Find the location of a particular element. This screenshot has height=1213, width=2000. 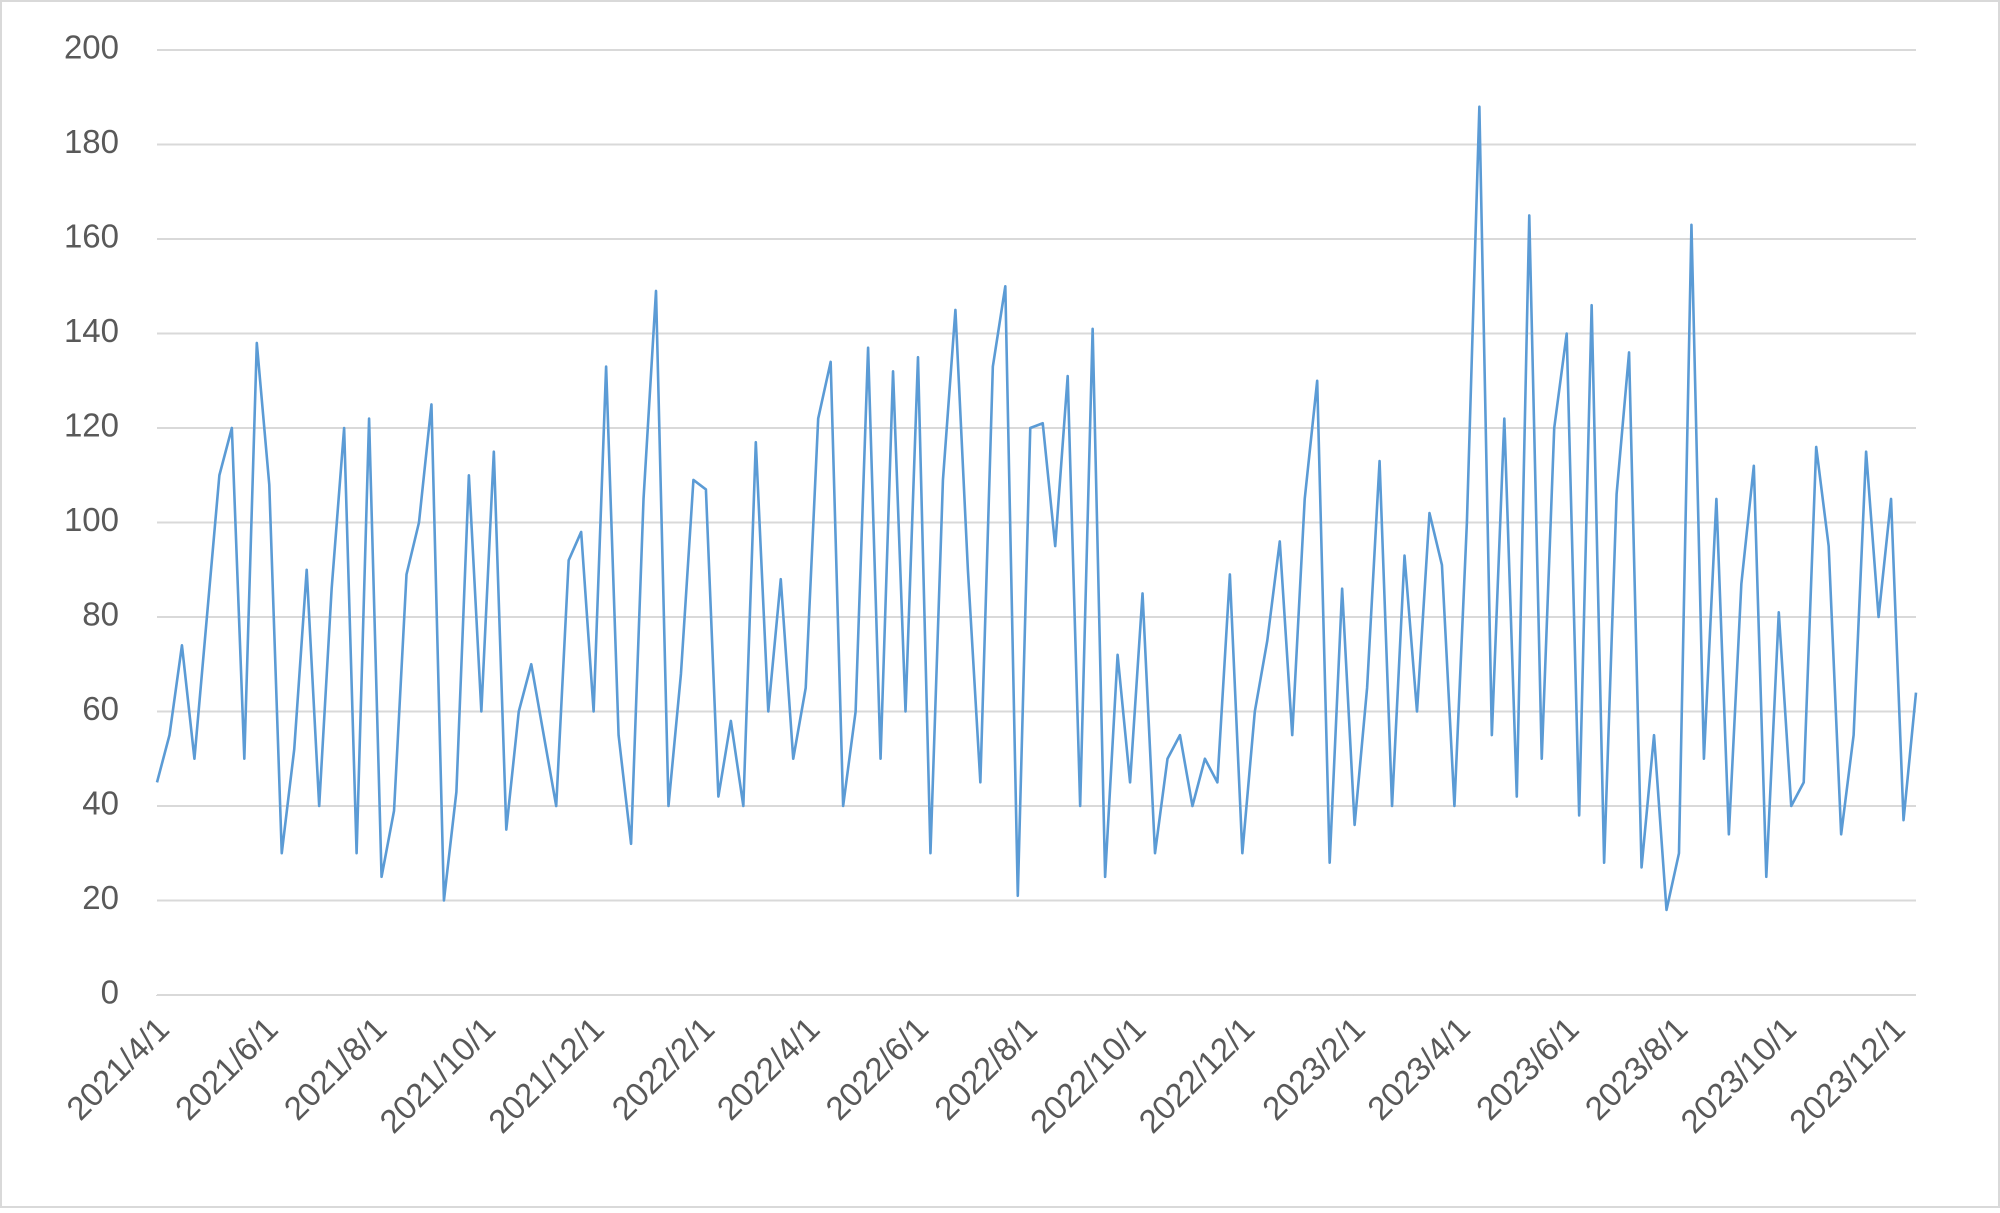

y-tick-label: 200 is located at coordinates (91, 47).